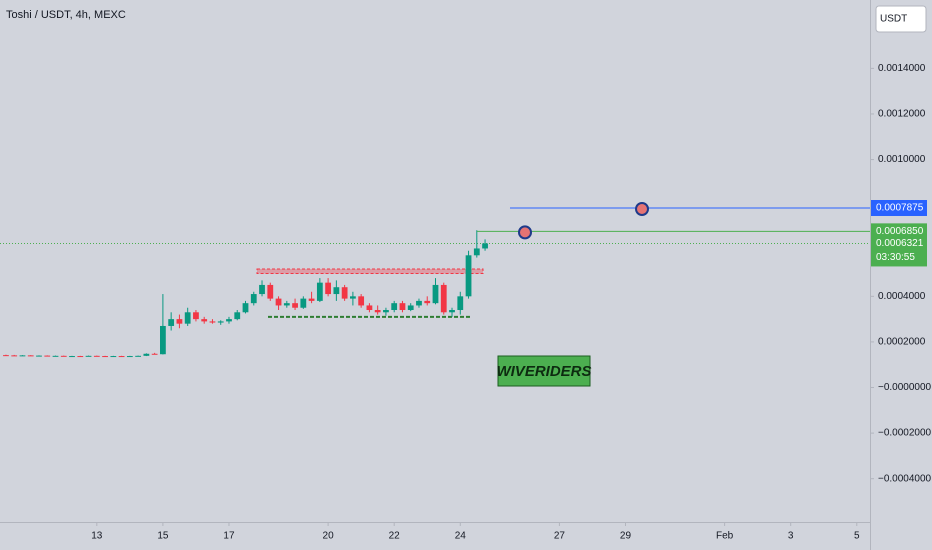 This screenshot has width=932, height=550. I want to click on x-tick-label: 24, so click(461, 536).